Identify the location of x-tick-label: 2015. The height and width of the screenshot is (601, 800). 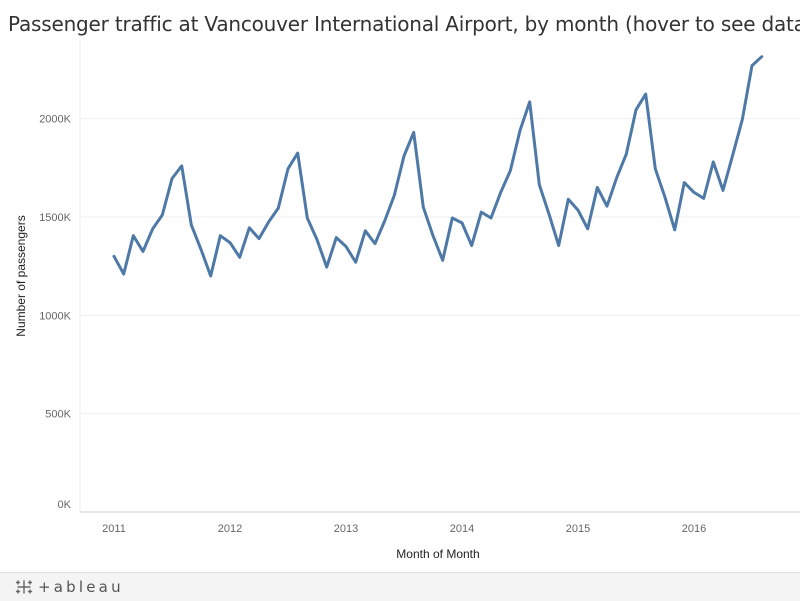
(578, 529).